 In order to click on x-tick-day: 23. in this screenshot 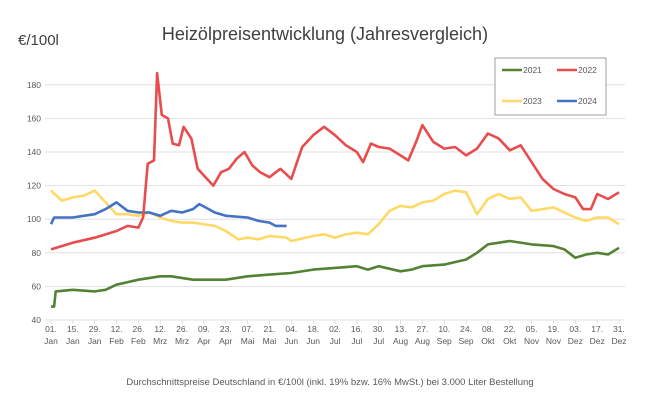, I will do `click(226, 329)`.